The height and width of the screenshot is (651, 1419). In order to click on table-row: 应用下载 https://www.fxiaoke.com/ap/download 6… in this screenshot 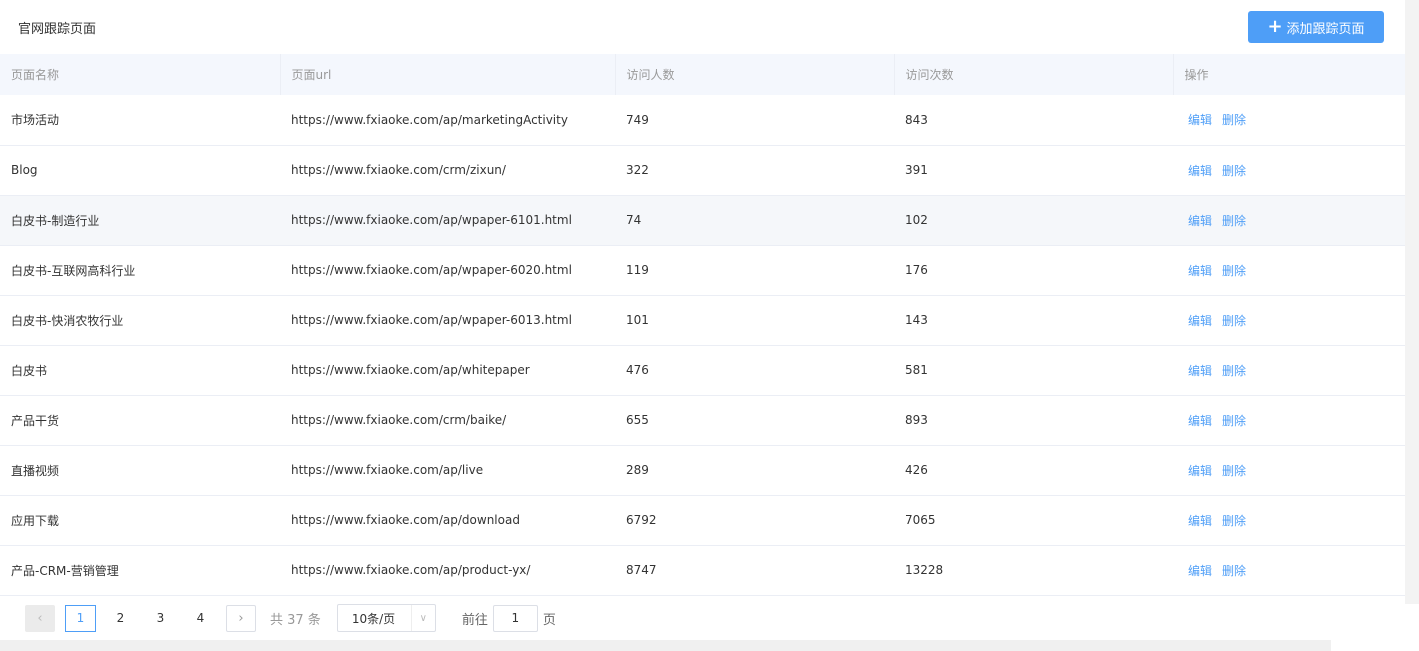, I will do `click(702, 520)`.